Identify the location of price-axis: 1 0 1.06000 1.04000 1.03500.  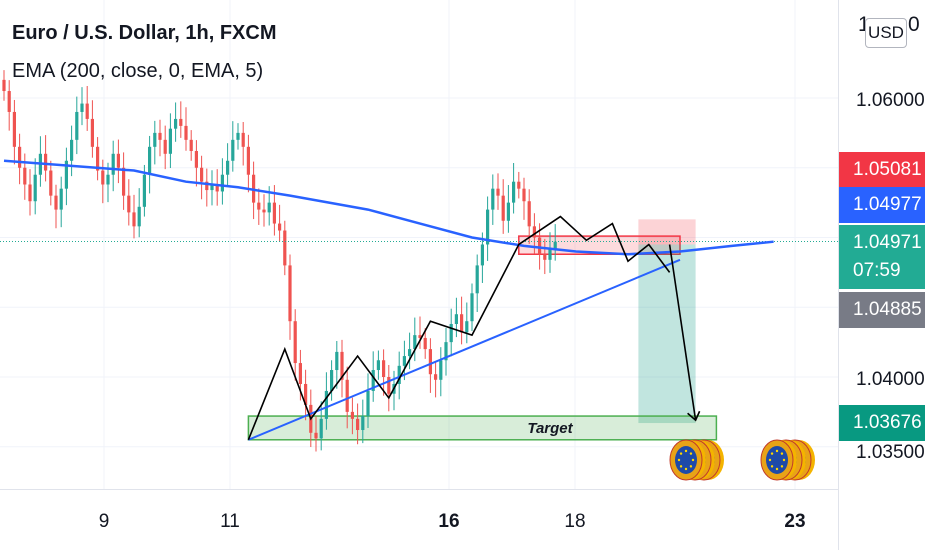
(890, 238).